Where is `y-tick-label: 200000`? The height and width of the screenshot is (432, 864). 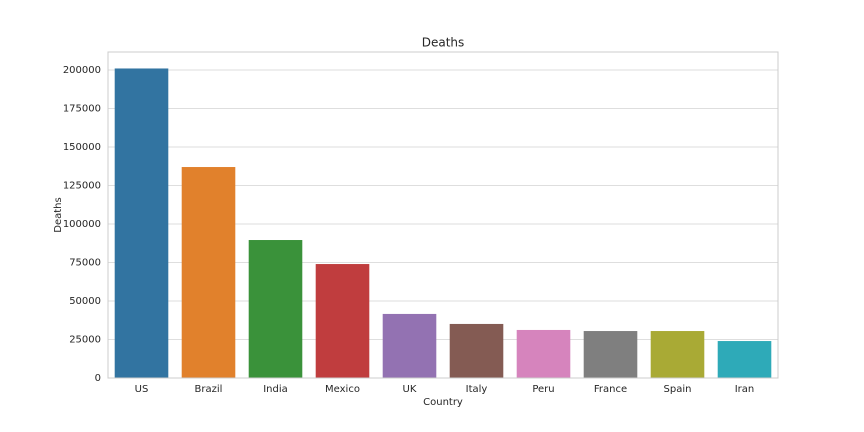
y-tick-label: 200000 is located at coordinates (82, 70).